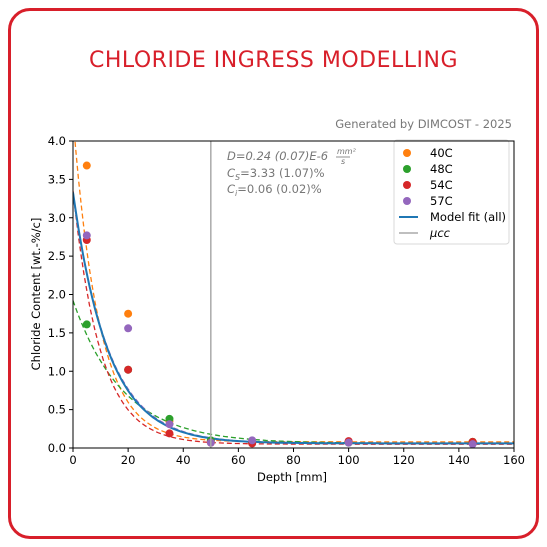  I want to click on legend-label-mu-cc: μcc, so click(440, 233).